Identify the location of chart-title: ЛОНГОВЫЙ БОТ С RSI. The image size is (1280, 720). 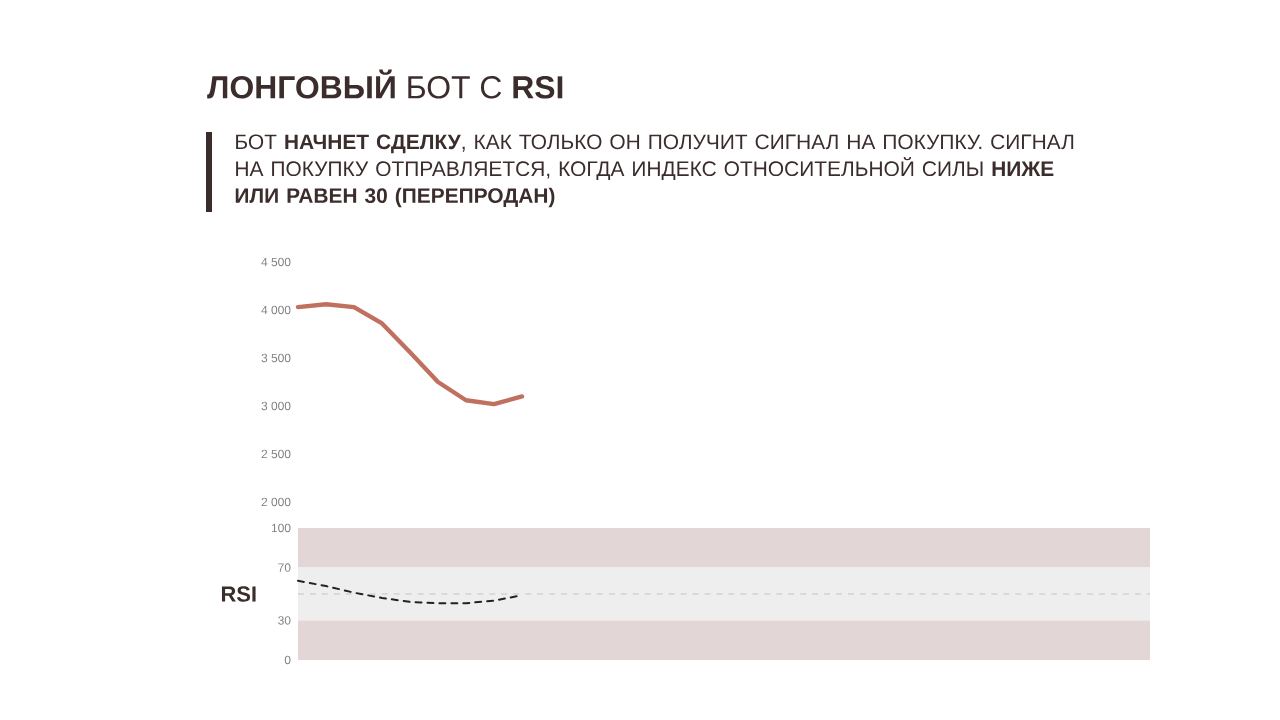
(385, 84).